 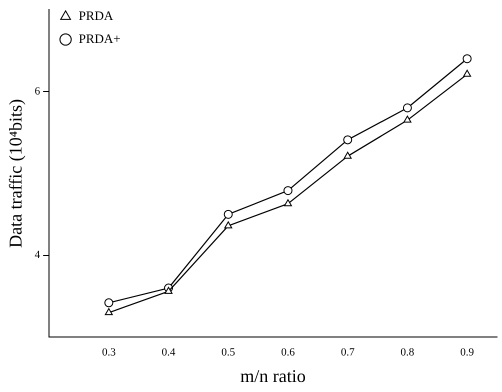 What do you see at coordinates (467, 352) in the screenshot?
I see `x-tick-label: 0.9` at bounding box center [467, 352].